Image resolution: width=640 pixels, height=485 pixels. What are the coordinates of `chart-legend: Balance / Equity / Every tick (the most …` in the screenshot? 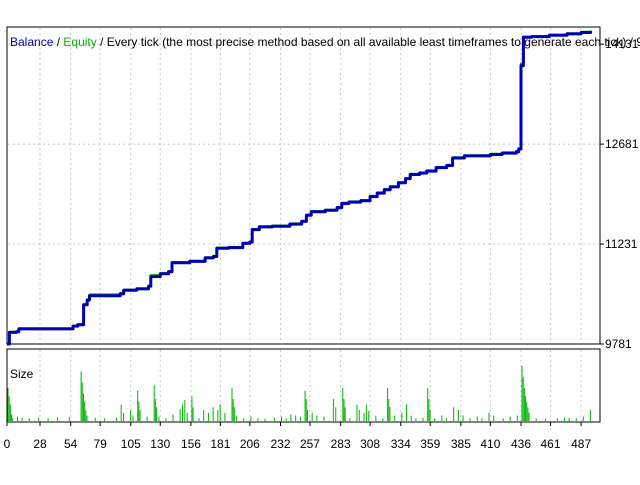 It's located at (325, 42).